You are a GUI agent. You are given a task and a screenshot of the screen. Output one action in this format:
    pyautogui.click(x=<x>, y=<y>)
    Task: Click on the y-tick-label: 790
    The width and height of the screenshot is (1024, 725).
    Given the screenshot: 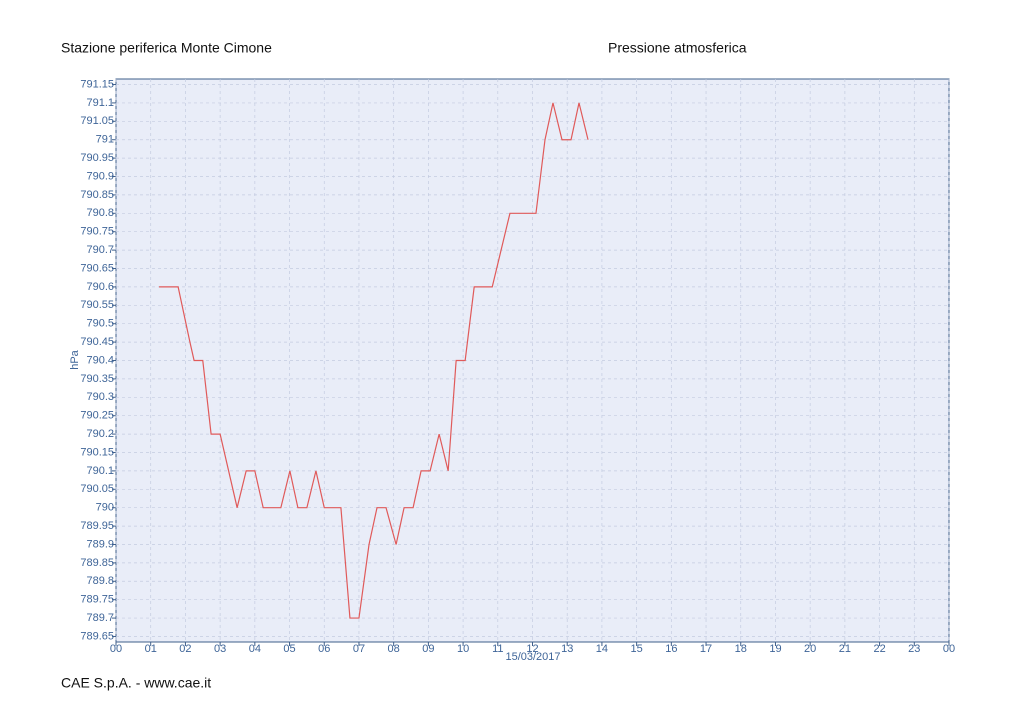 What is the action you would take?
    pyautogui.click(x=105, y=508)
    